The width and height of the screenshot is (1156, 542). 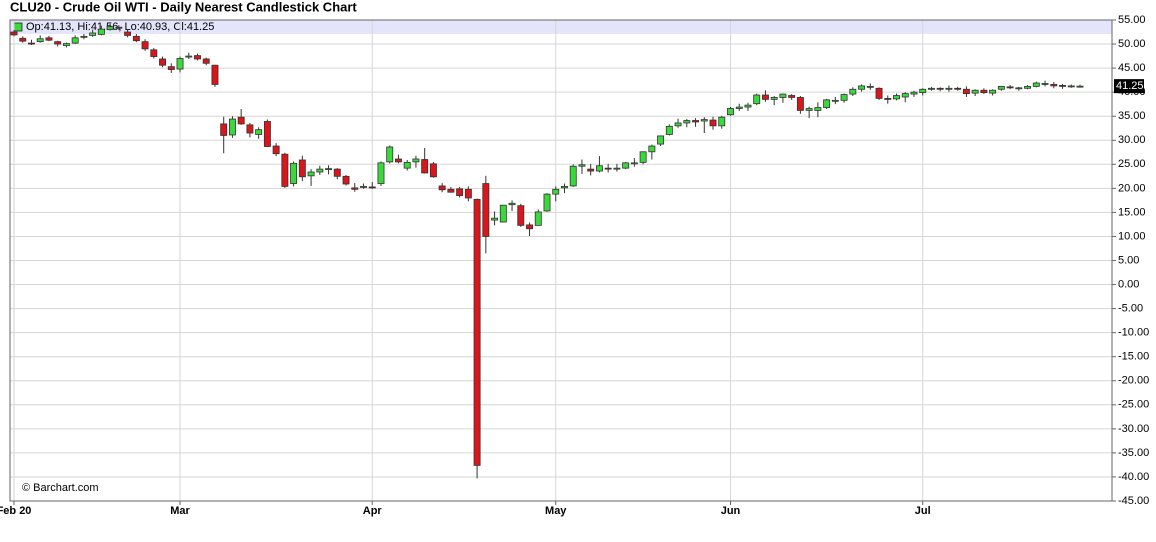 What do you see at coordinates (923, 511) in the screenshot?
I see `x-tick-label: Jul` at bounding box center [923, 511].